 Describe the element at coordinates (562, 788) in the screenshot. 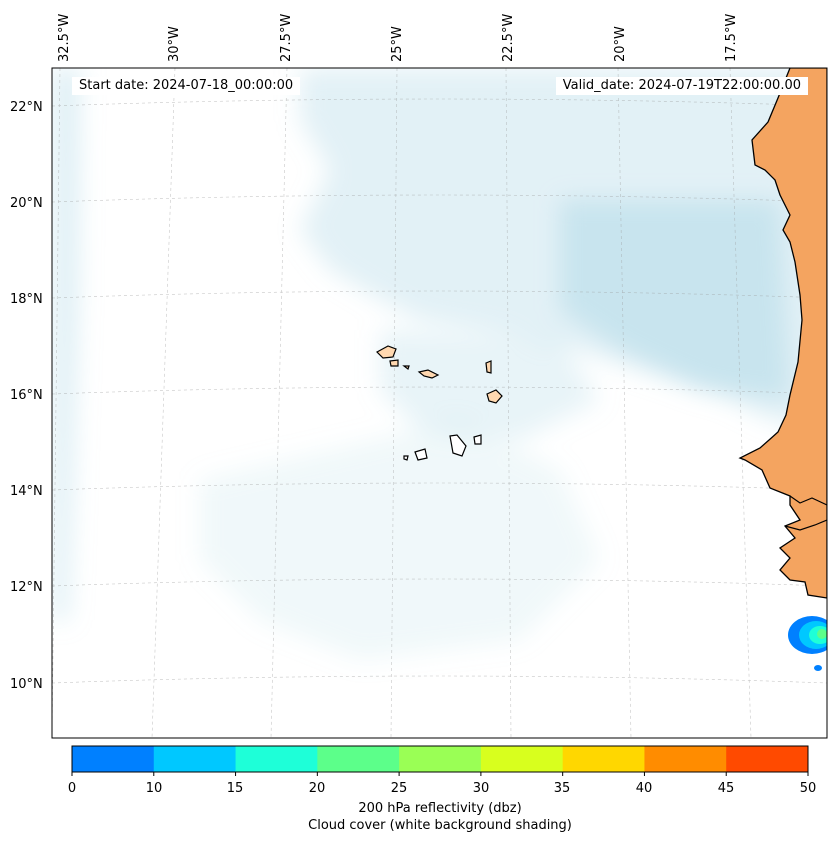

I see `colorbar-tick: 35` at that location.